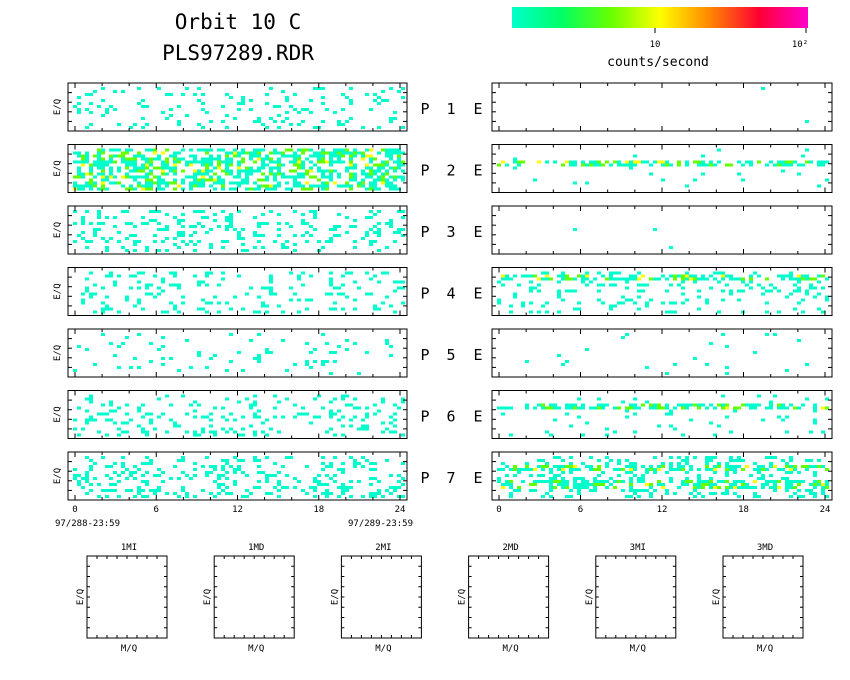 The height and width of the screenshot is (680, 850). Describe the element at coordinates (662, 230) in the screenshot. I see `right-panel-frame` at that location.